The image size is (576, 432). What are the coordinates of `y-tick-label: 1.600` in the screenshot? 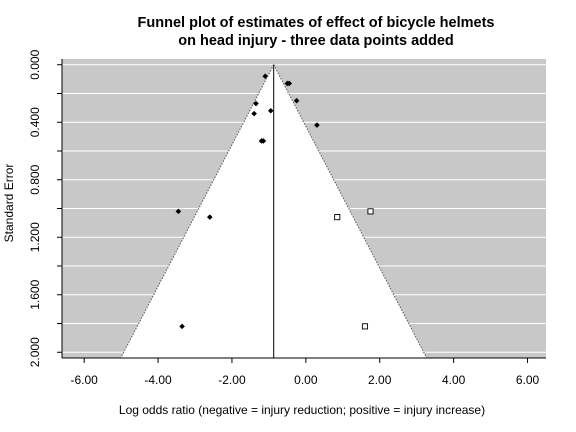 It's located at (35, 294).